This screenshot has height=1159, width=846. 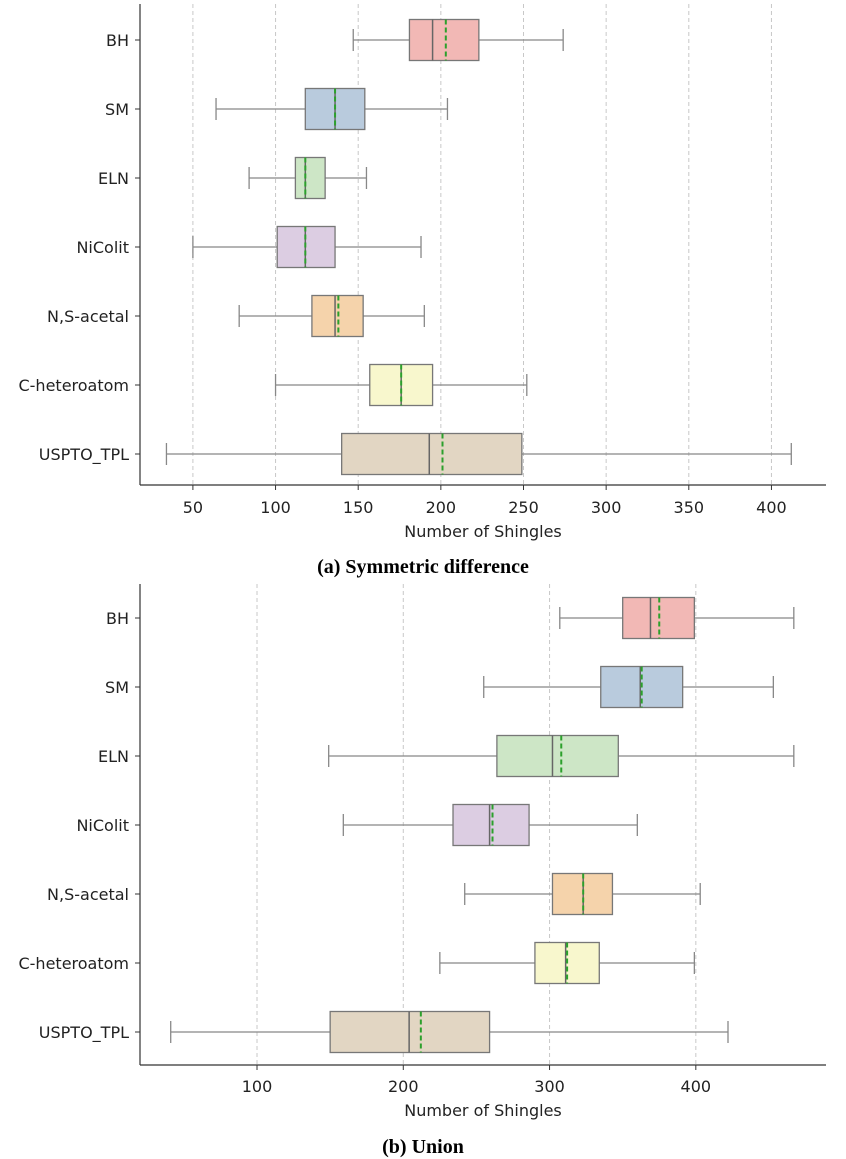 What do you see at coordinates (358, 507) in the screenshot?
I see `x-tick-label: 150` at bounding box center [358, 507].